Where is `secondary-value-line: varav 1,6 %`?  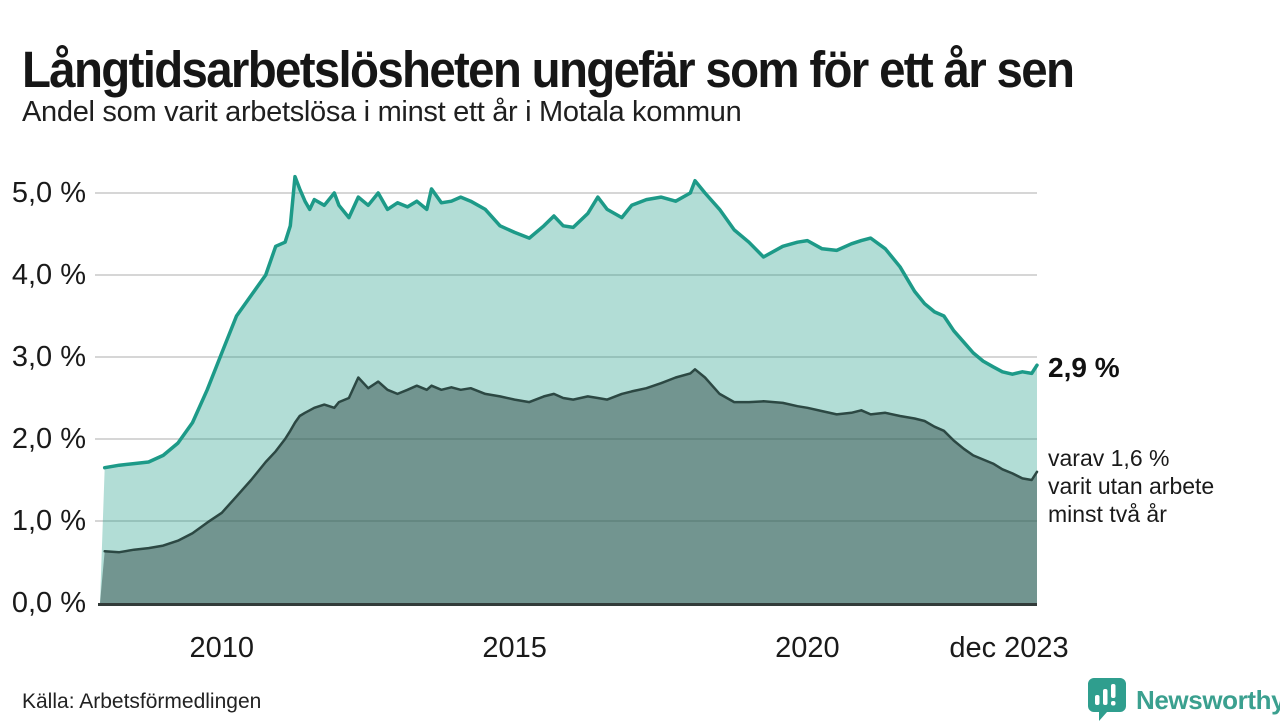
secondary-value-line: varav 1,6 % is located at coordinates (1109, 458).